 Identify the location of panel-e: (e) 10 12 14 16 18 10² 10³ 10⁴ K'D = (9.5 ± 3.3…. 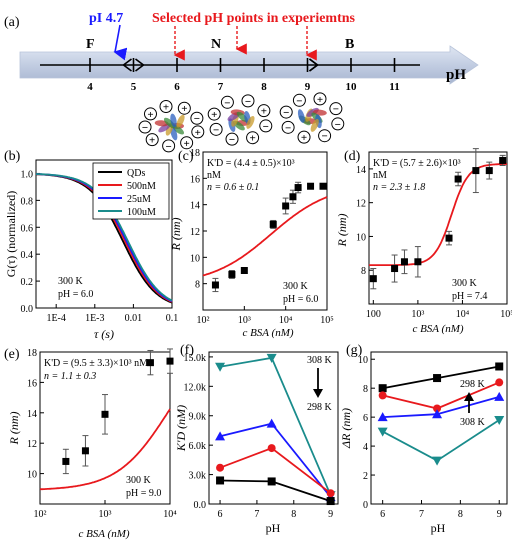
(90, 443).